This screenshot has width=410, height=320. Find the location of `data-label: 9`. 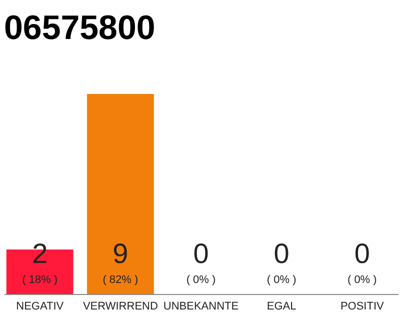

data-label: 9 is located at coordinates (120, 253).